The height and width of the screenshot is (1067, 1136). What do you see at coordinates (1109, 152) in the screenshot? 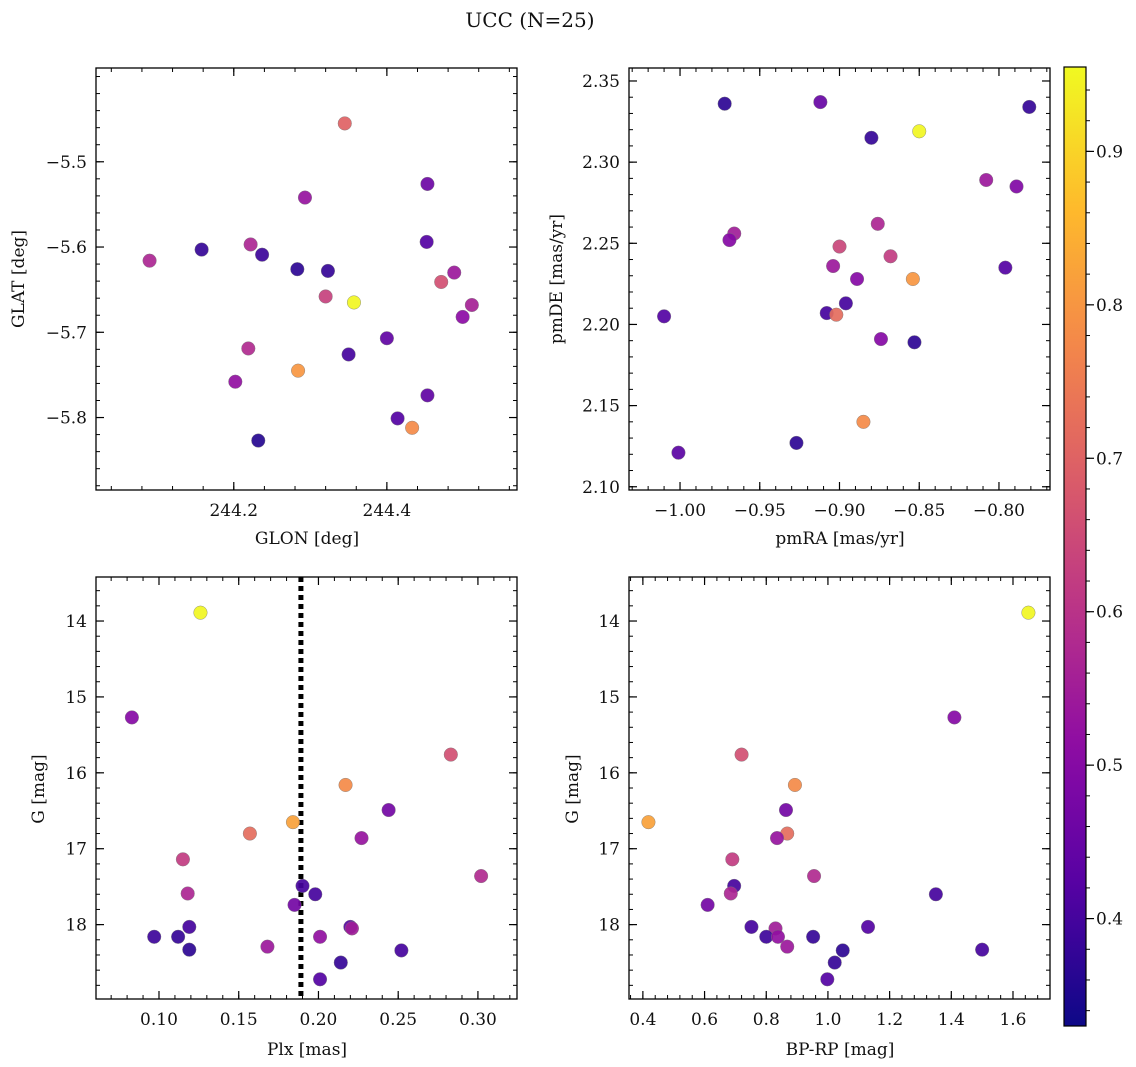
I see `colorbar-tick-label: 0.9` at bounding box center [1109, 152].